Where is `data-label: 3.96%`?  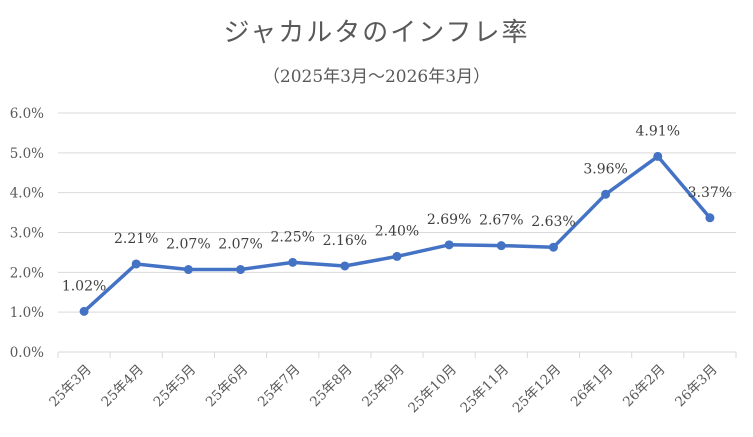 data-label: 3.96% is located at coordinates (605, 169).